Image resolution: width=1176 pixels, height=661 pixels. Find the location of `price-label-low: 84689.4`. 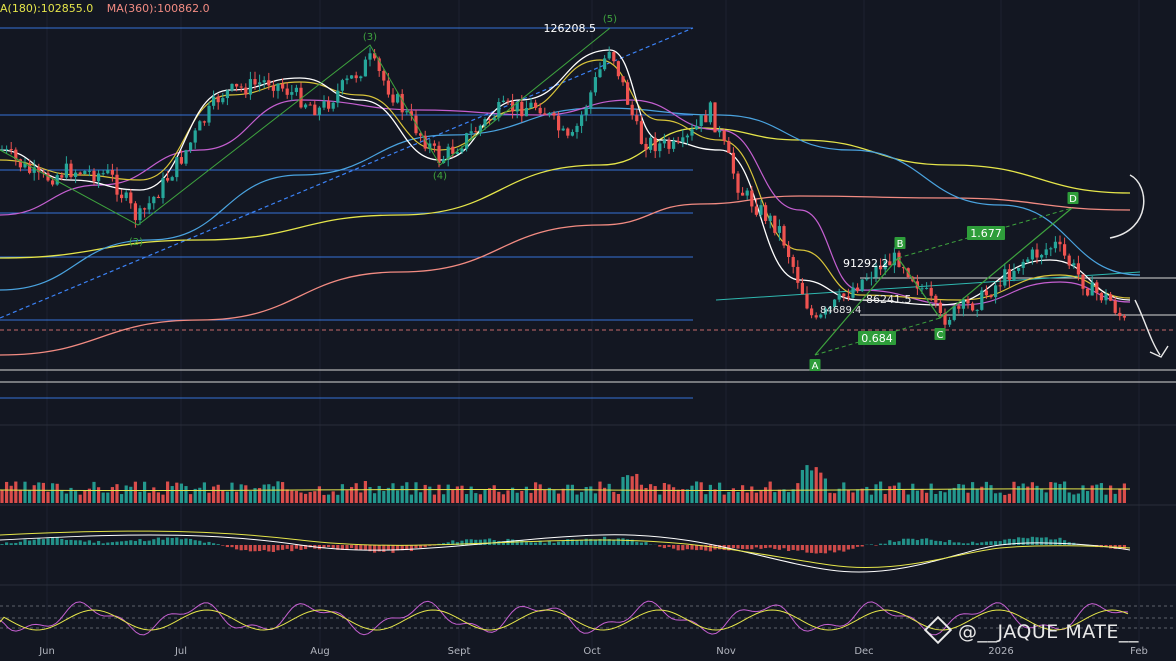

price-label-low: 84689.4 is located at coordinates (840, 310).